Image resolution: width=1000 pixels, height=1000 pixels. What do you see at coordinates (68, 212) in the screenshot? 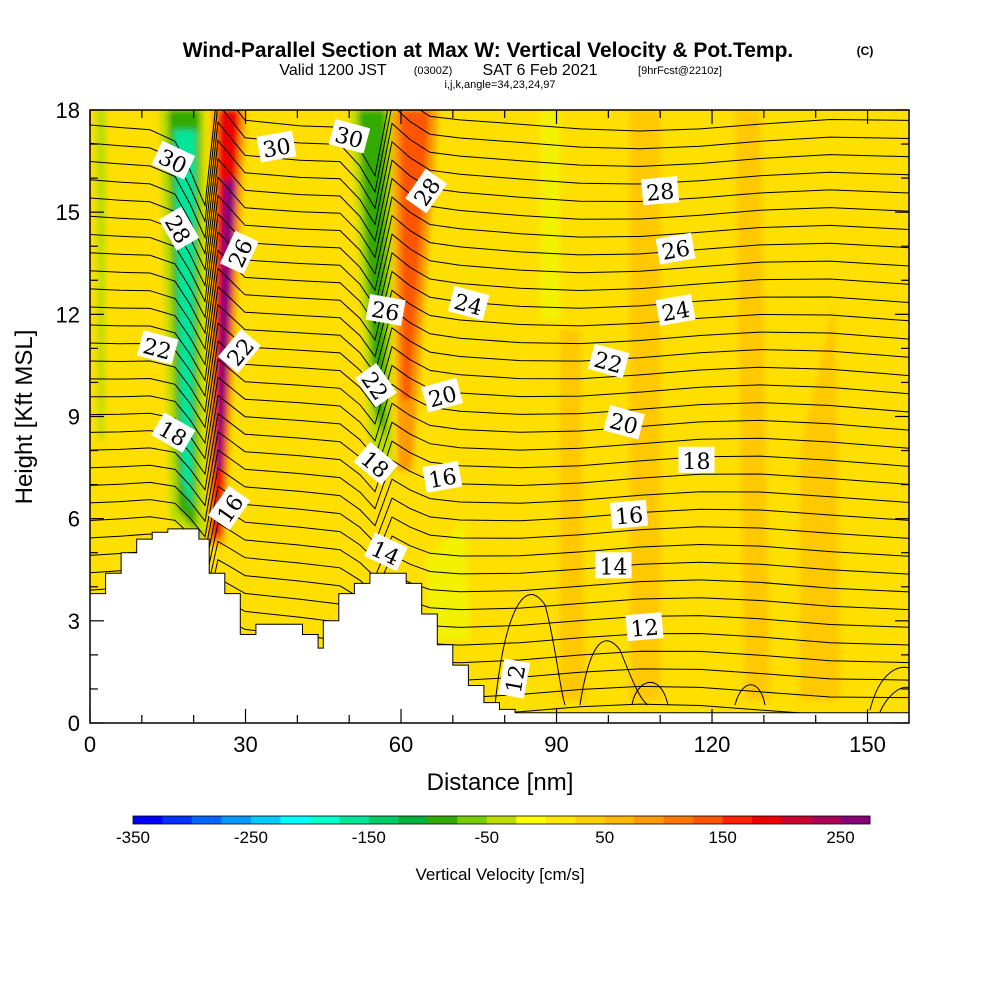
I see `y-tick-label: 15` at bounding box center [68, 212].